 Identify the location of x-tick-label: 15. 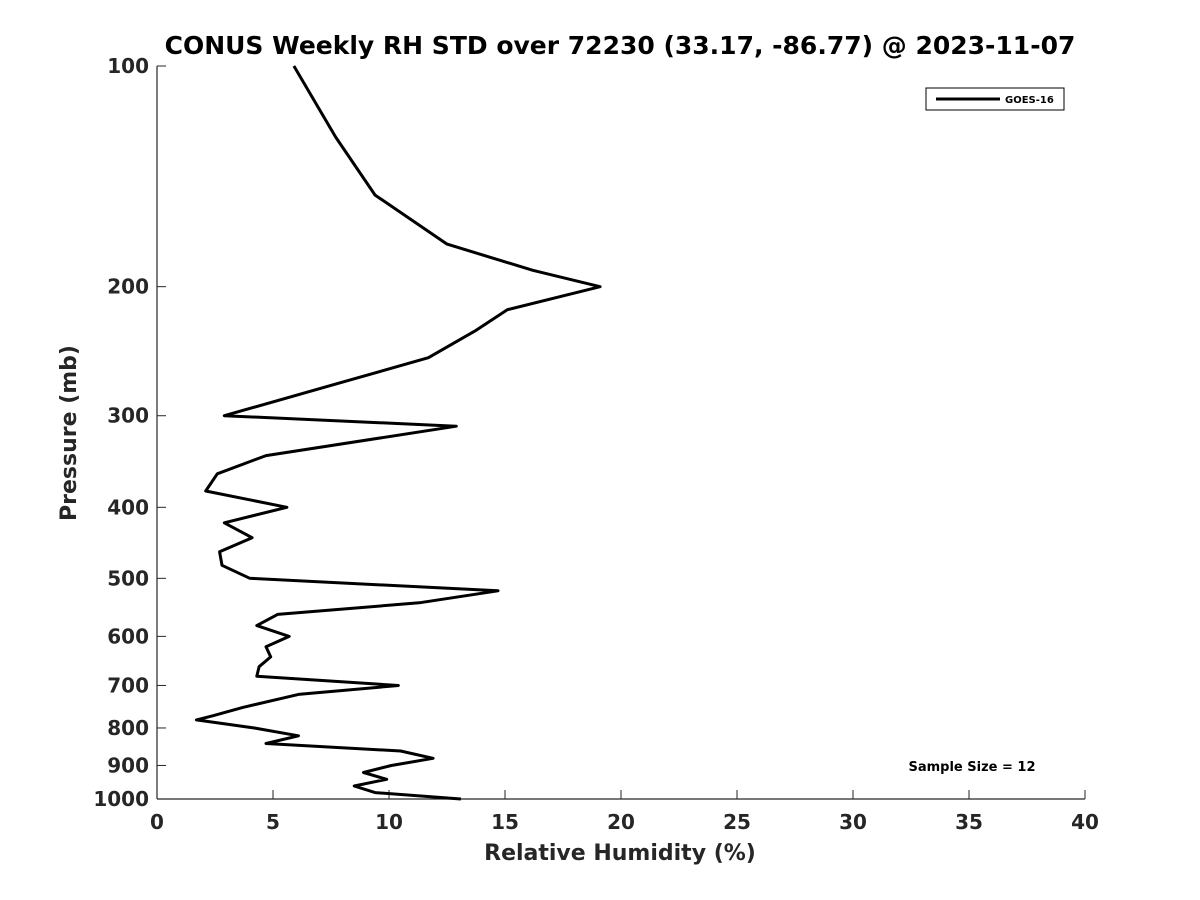
(505, 822).